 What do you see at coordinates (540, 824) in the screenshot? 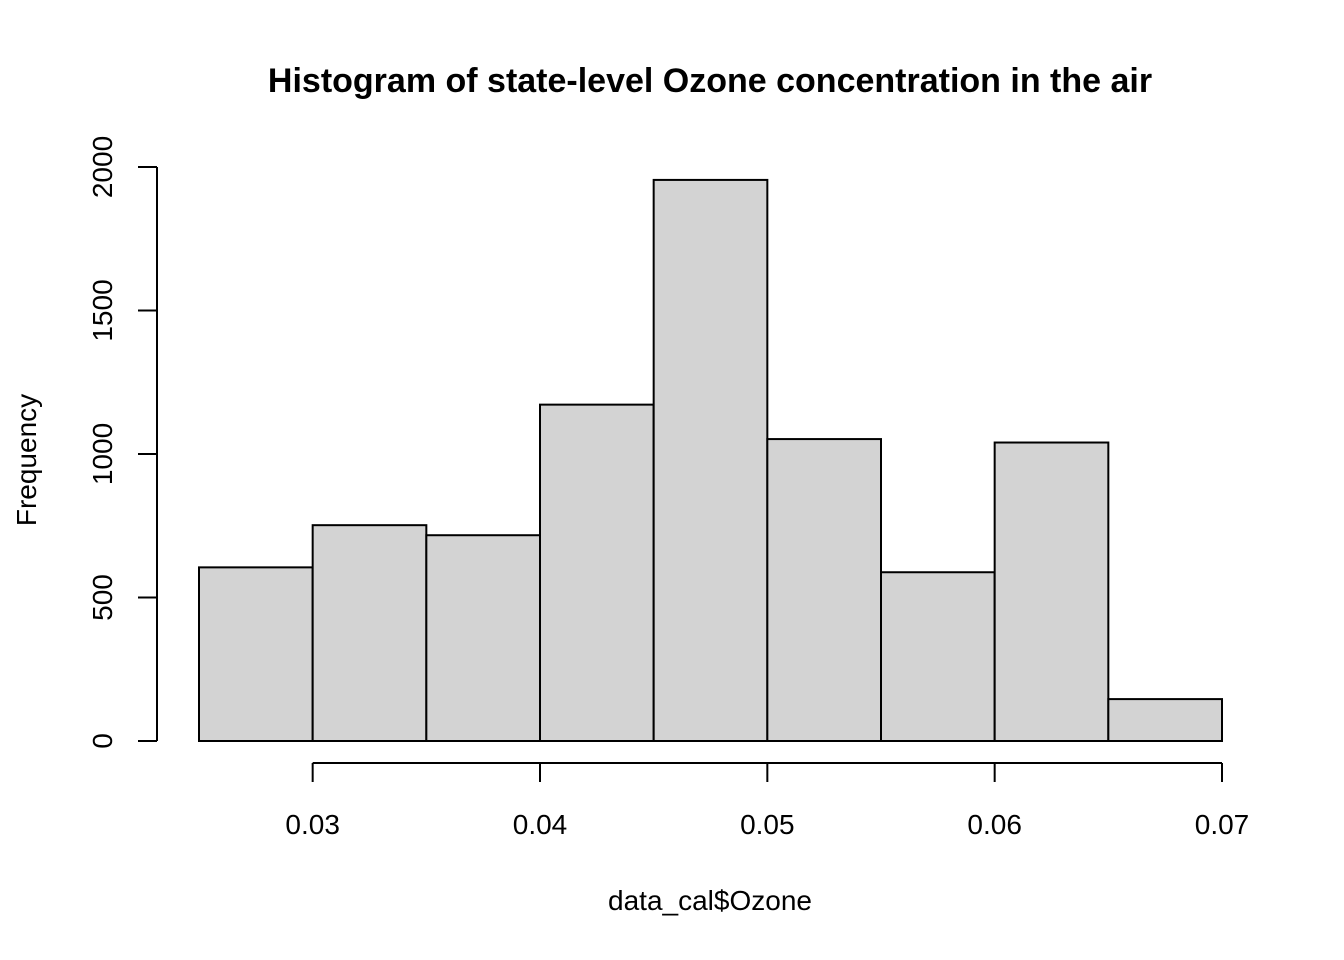
I see `x-tick-label-0.04: 0.04` at bounding box center [540, 824].